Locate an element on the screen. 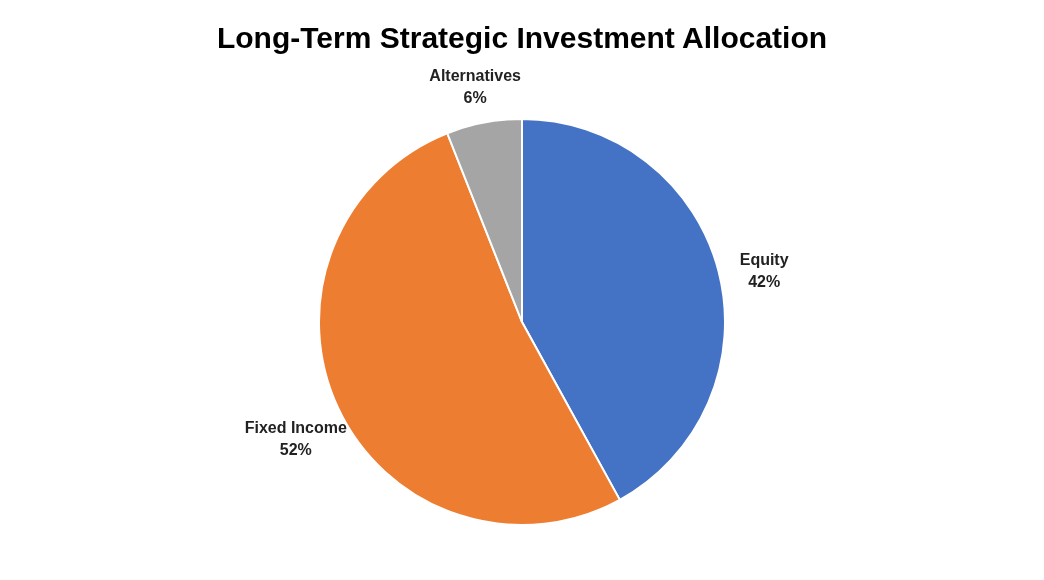 This screenshot has height=580, width=1044. chart-title: Long-Term Strategic Investment Allocation is located at coordinates (522, 38).